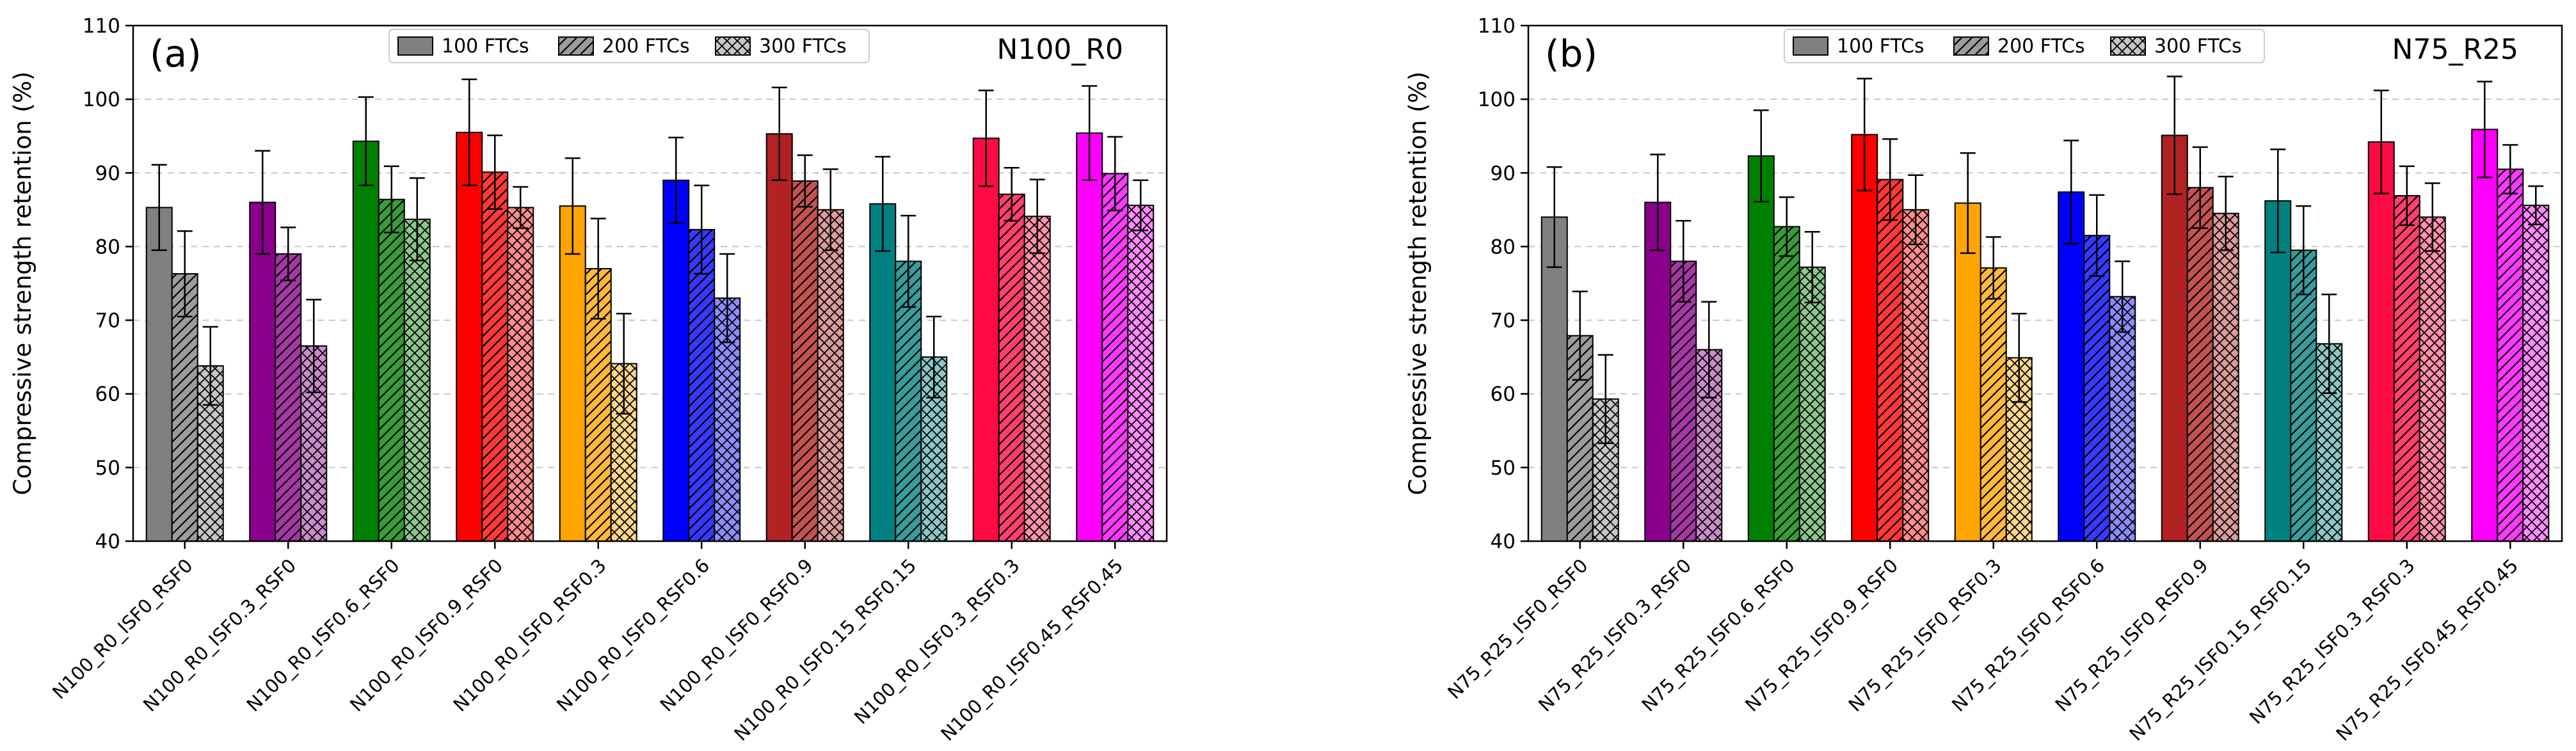 Image resolution: width=2576 pixels, height=751 pixels. Describe the element at coordinates (176, 53) in the screenshot. I see `panel-label: (a)` at that location.